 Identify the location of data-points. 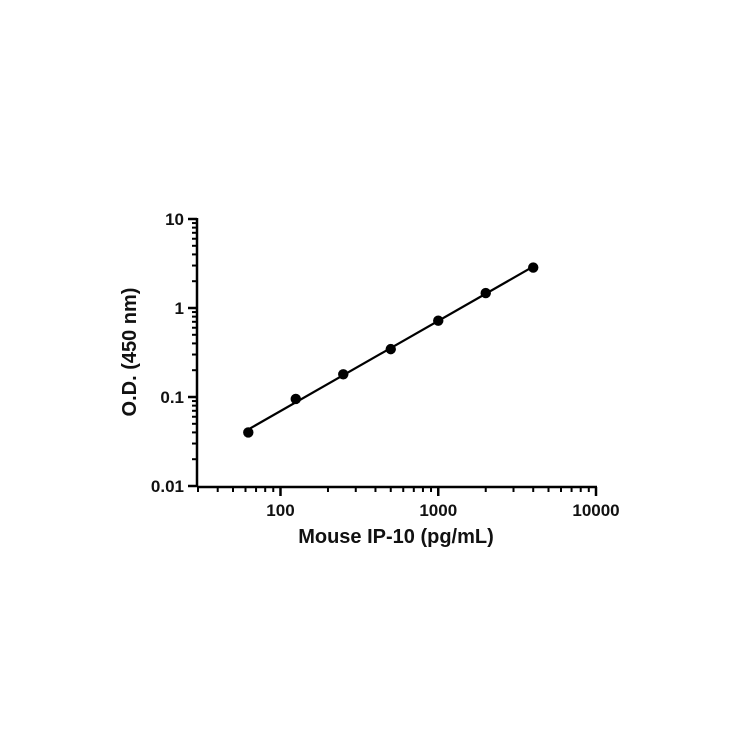
(391, 350).